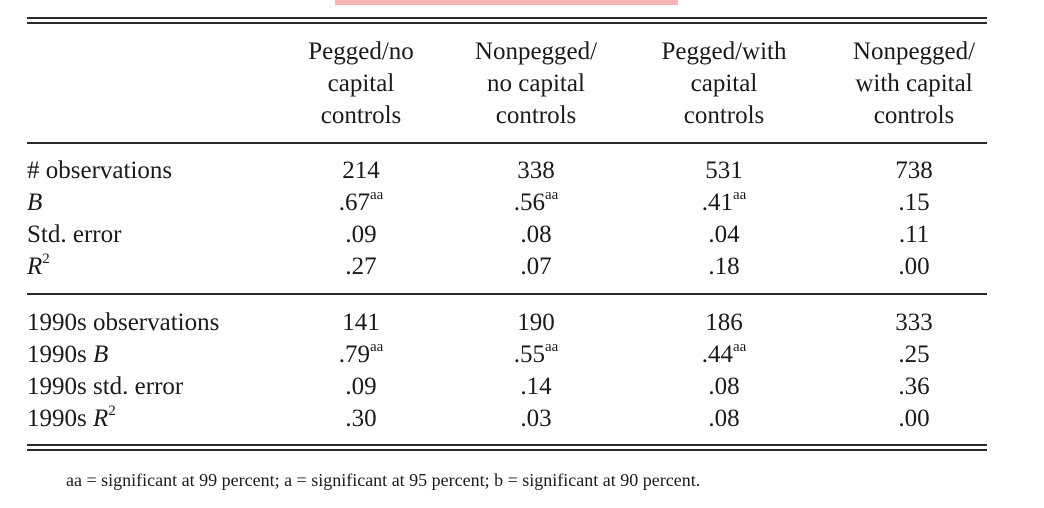 The height and width of the screenshot is (508, 1044). I want to click on table-cell: .67aa, so click(361, 203).